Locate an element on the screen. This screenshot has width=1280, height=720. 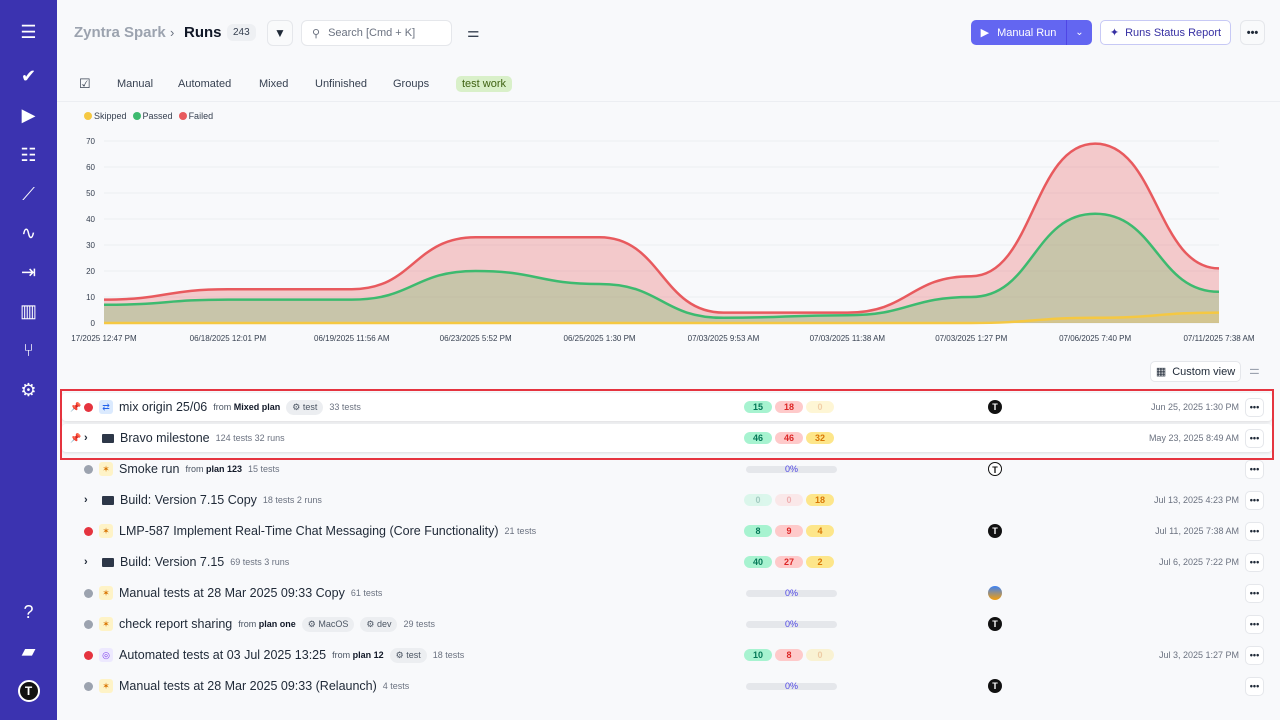
analytics-icon: ▥ is located at coordinates (28, 310).